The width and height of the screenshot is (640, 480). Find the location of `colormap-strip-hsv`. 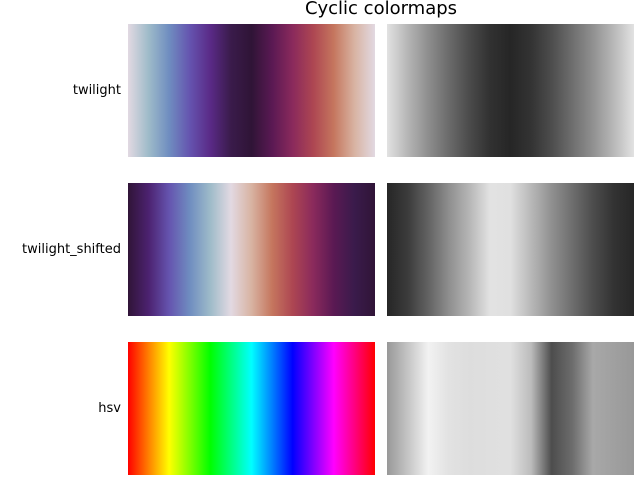

colormap-strip-hsv is located at coordinates (251, 408).